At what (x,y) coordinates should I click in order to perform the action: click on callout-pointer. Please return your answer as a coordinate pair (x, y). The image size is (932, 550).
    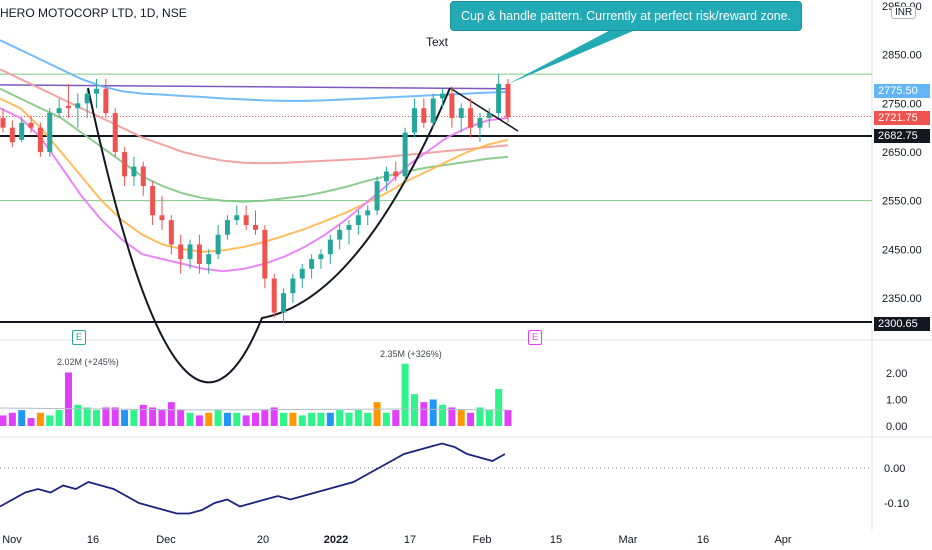
    Looking at the image, I should click on (574, 54).